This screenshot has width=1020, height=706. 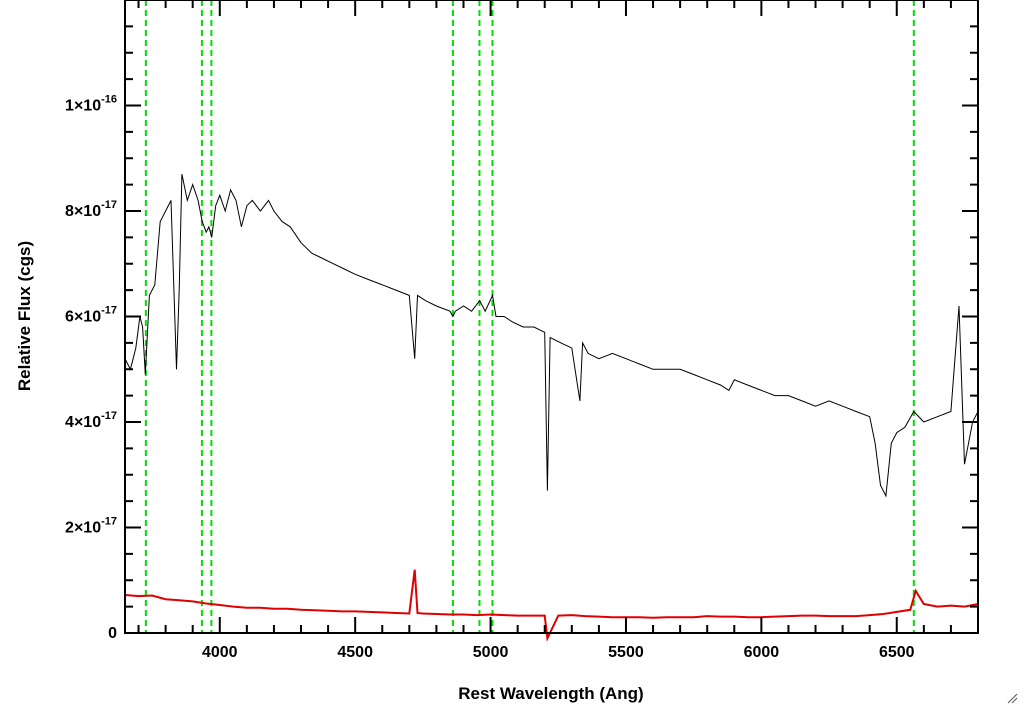 What do you see at coordinates (491, 652) in the screenshot?
I see `x-tick-label: 5000` at bounding box center [491, 652].